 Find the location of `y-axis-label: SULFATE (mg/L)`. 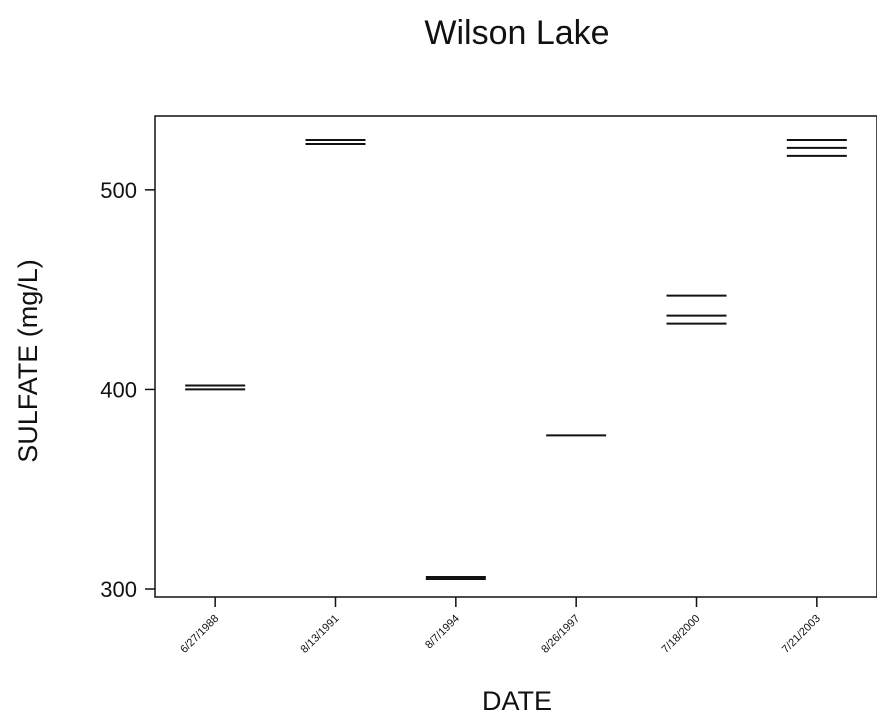

y-axis-label: SULFATE (mg/L) is located at coordinates (28, 361).